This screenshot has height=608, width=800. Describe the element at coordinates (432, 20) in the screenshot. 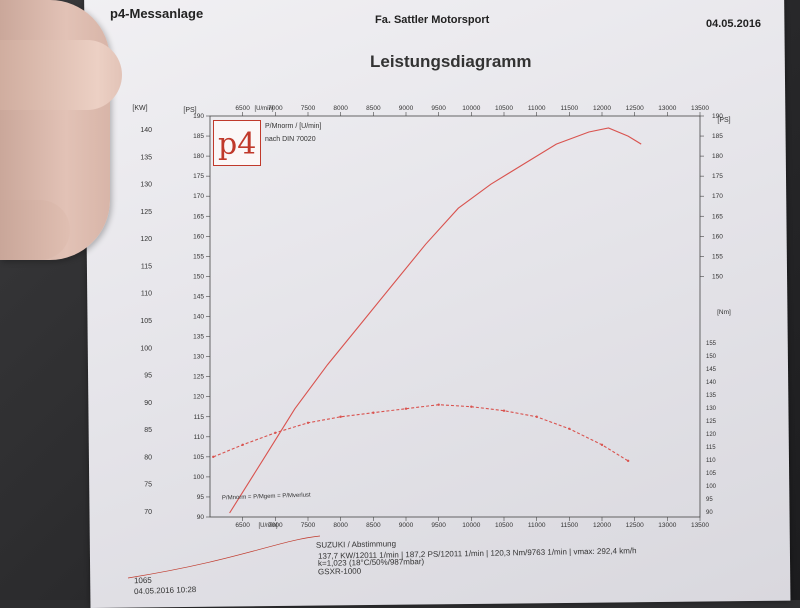

I see `header-center: Fa. Sattler Motorsport` at that location.